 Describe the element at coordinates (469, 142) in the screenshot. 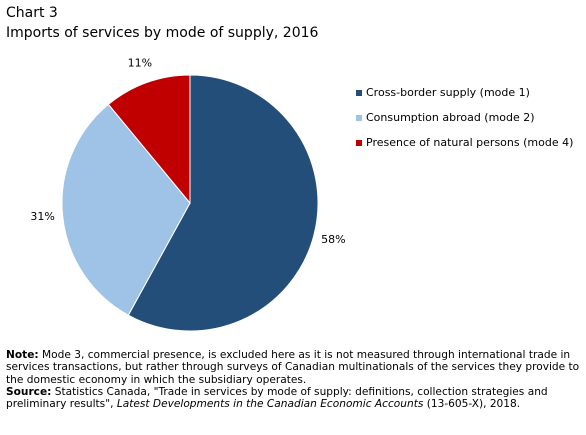

I see `legend-label: Presence of natural persons (mode 4)` at that location.